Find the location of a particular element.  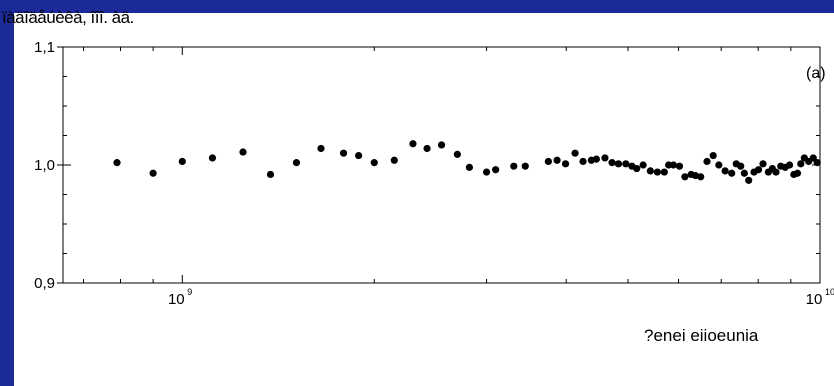

y-tick-label: 1,0 is located at coordinates (44, 165).